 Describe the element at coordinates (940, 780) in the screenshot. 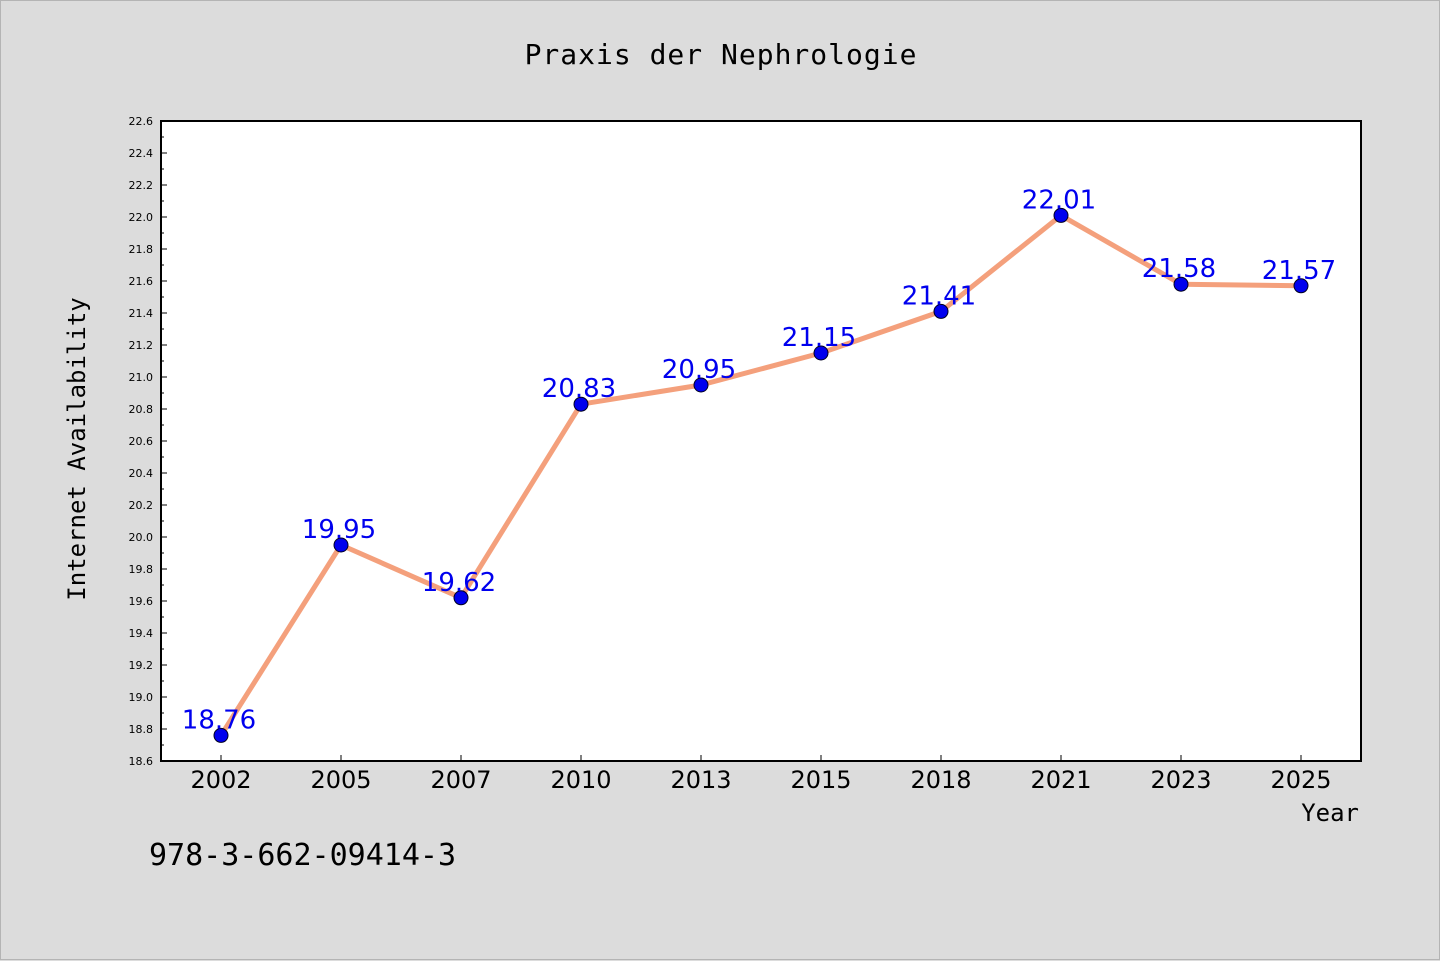

I see `x-tick-label: 2018` at that location.